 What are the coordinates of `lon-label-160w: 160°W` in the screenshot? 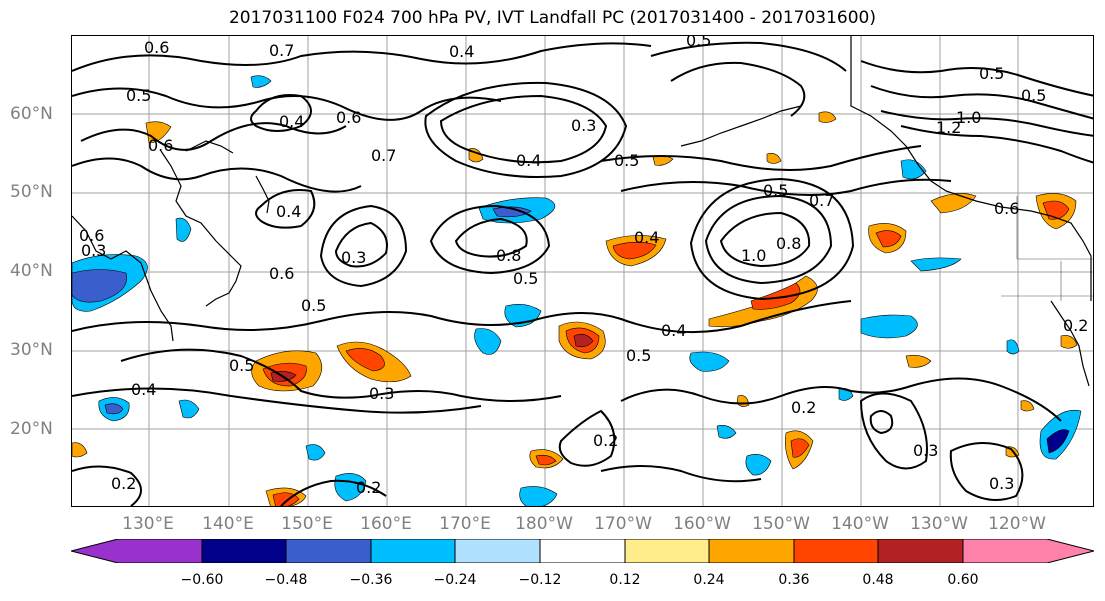 It's located at (702, 524).